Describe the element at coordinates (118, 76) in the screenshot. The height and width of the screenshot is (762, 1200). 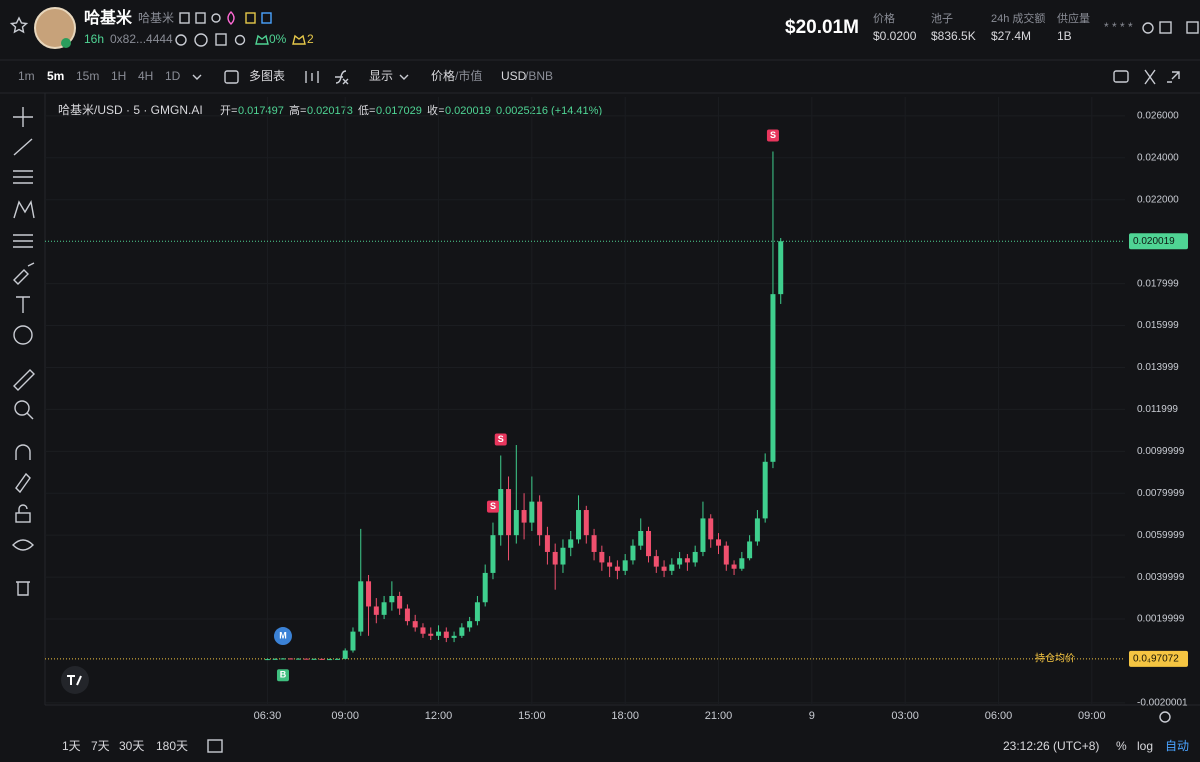
I see `interval-button: 1H` at that location.